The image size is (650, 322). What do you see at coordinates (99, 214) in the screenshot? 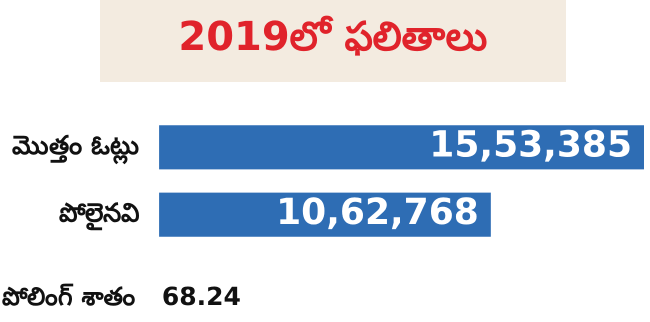
I see `y-tick-label: పోలైనవి` at bounding box center [99, 214].